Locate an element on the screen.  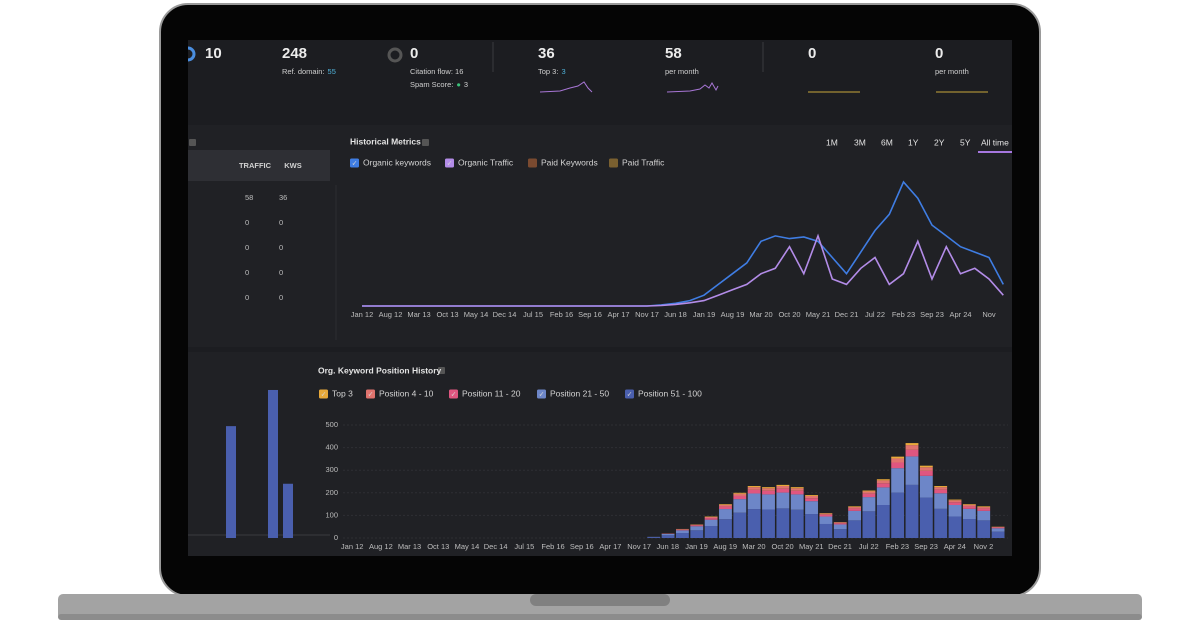
metric-label-text: Top 3: is located at coordinates (548, 71).